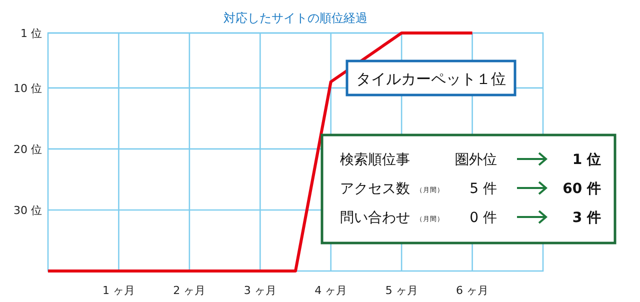 The width and height of the screenshot is (640, 302). Describe the element at coordinates (375, 218) in the screenshot. I see `annotation: 問い合わせ` at that location.